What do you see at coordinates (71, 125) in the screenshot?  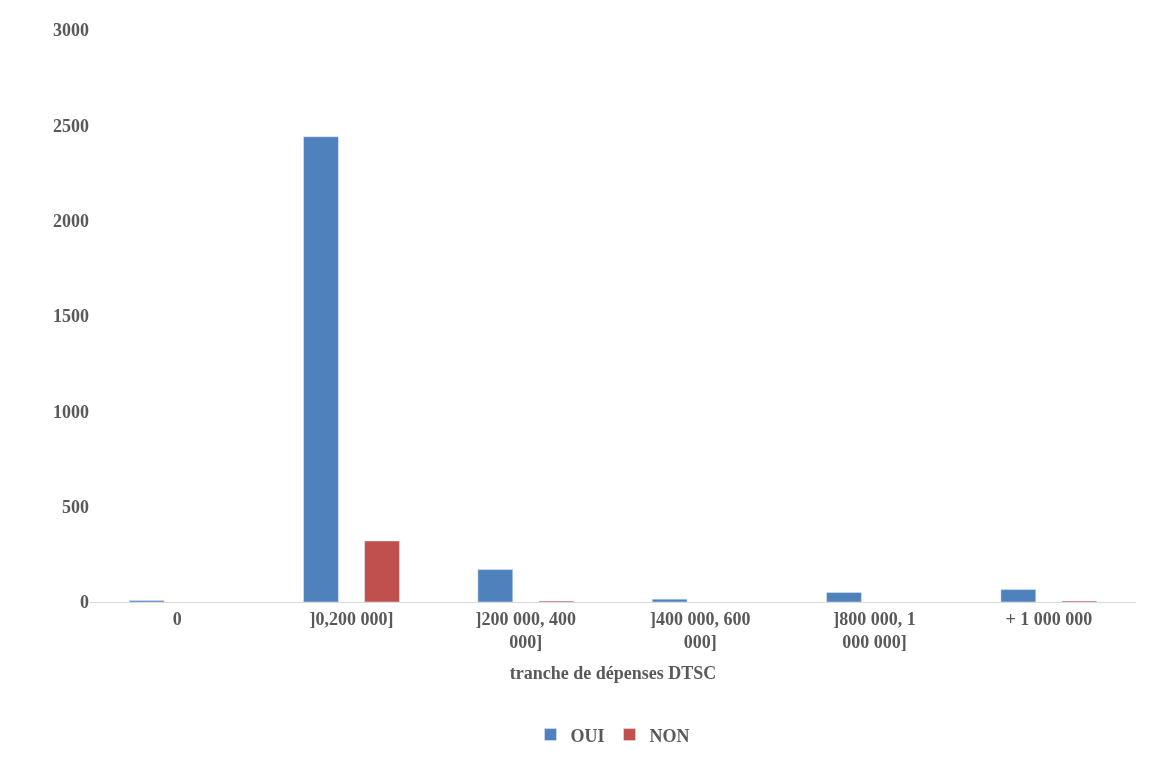 I see `y-tick-label: 2500` at bounding box center [71, 125].